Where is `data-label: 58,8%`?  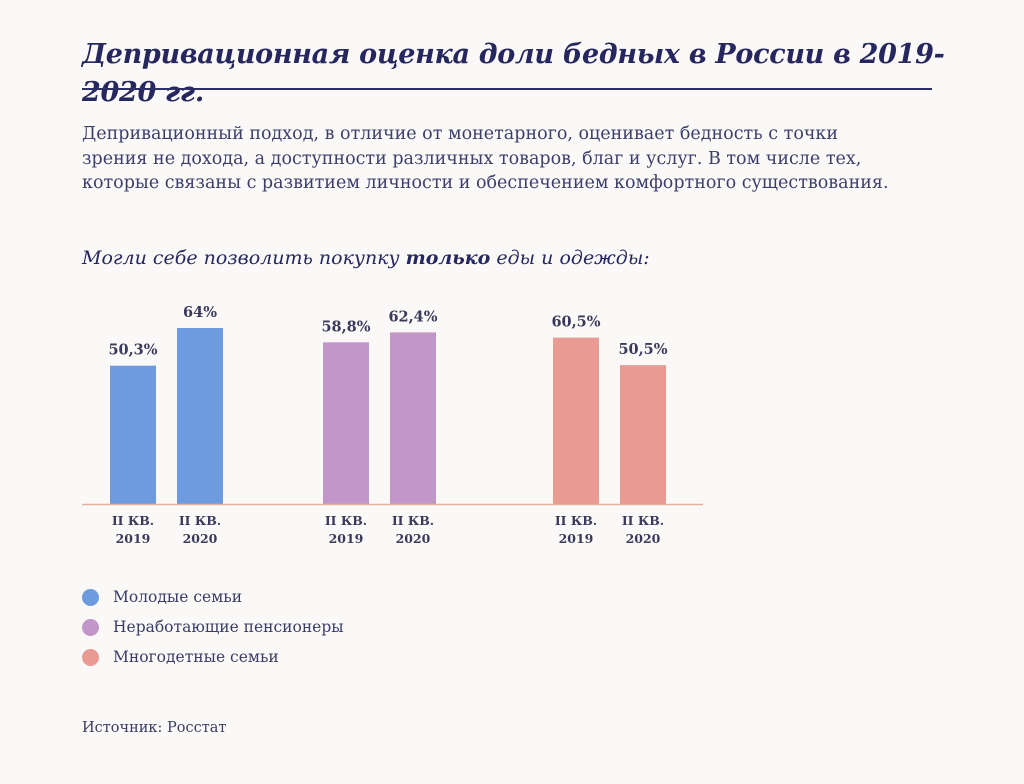
data-label: 58,8% is located at coordinates (345, 326).